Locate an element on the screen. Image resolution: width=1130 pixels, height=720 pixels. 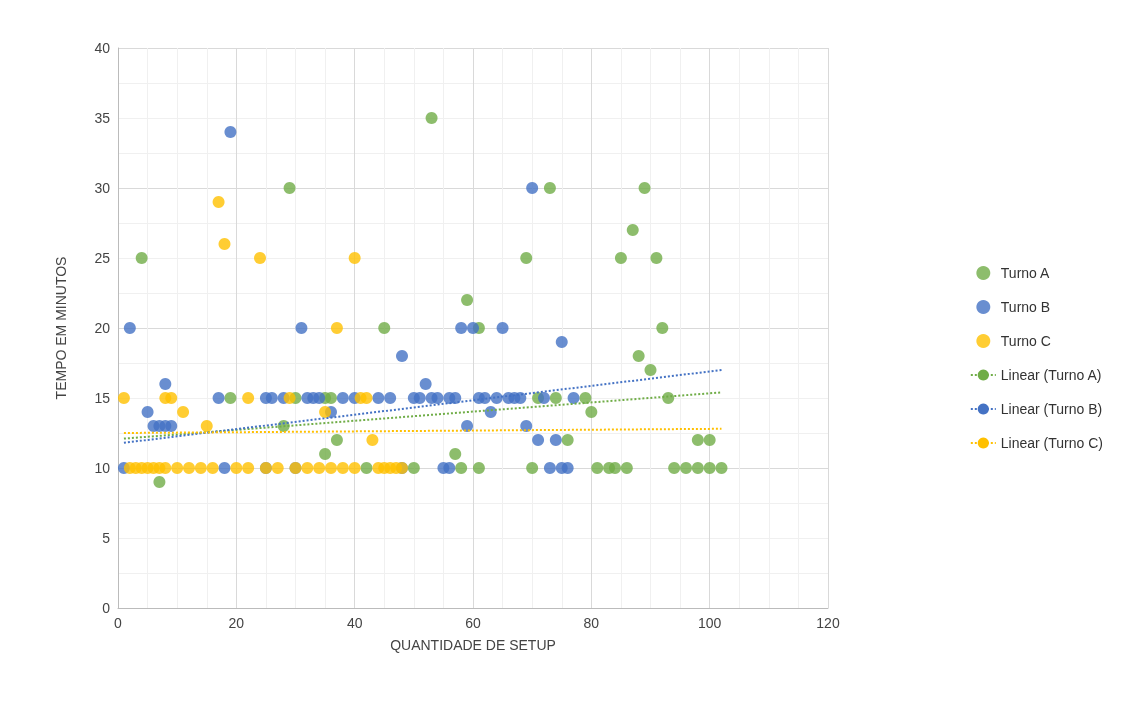
x-axis-title: QUANTIDADE DE SETUP is located at coordinates (473, 645).